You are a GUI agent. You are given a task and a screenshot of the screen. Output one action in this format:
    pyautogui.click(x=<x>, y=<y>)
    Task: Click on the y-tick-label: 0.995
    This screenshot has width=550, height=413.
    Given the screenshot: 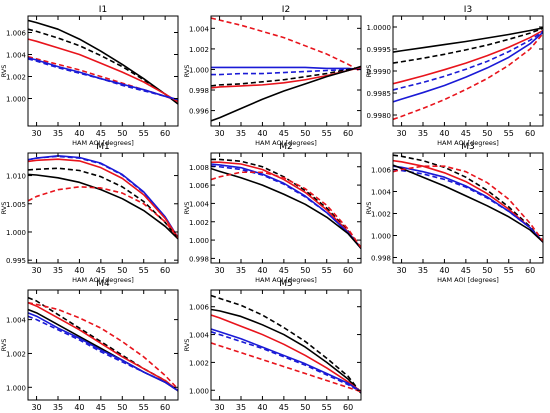 What is the action you would take?
    pyautogui.click(x=16, y=261)
    